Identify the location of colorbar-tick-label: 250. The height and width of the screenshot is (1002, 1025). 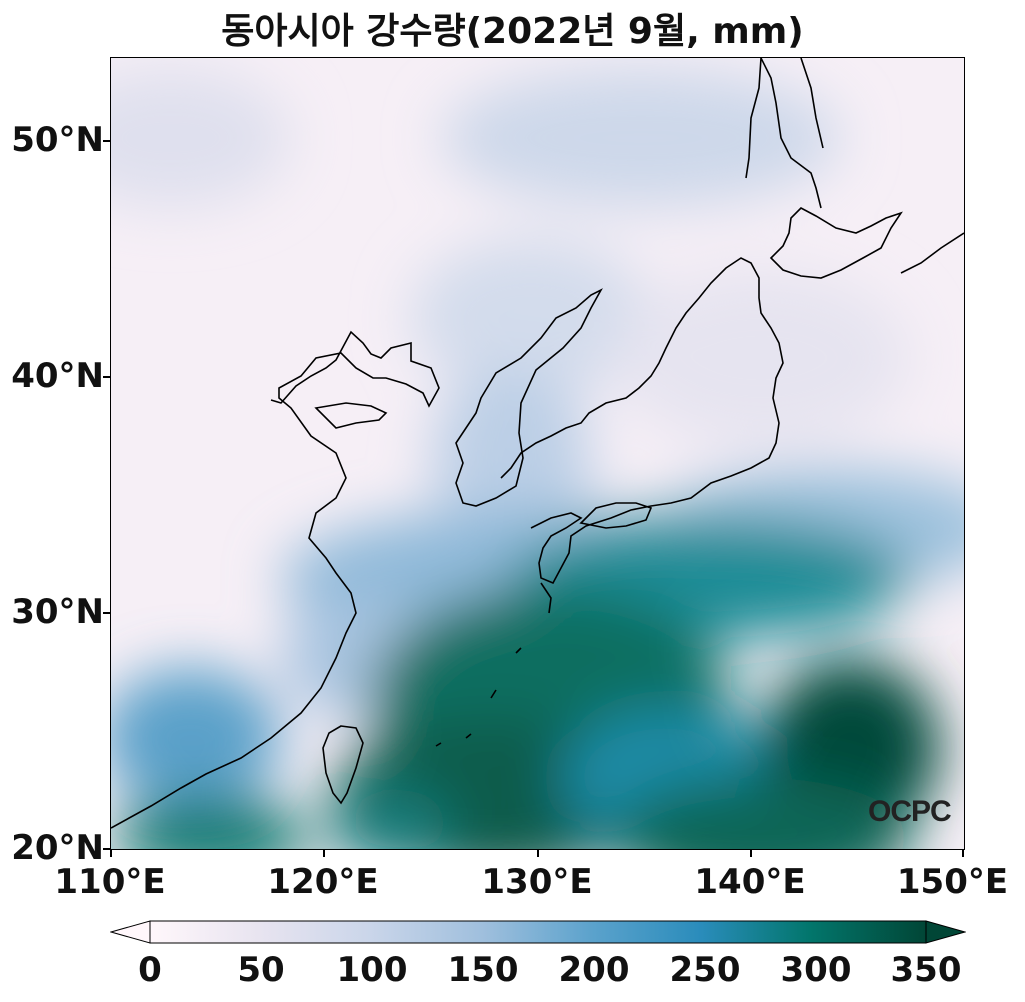
(705, 970).